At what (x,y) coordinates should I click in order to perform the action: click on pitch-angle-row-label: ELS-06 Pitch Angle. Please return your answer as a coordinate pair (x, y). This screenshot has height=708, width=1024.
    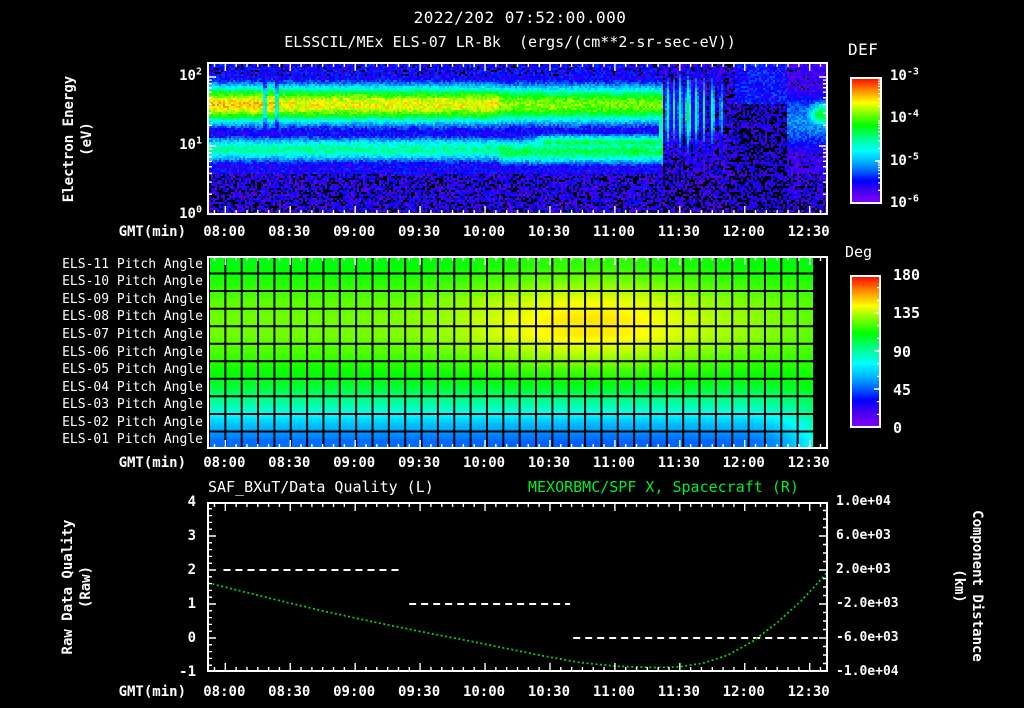
    Looking at the image, I should click on (132, 352).